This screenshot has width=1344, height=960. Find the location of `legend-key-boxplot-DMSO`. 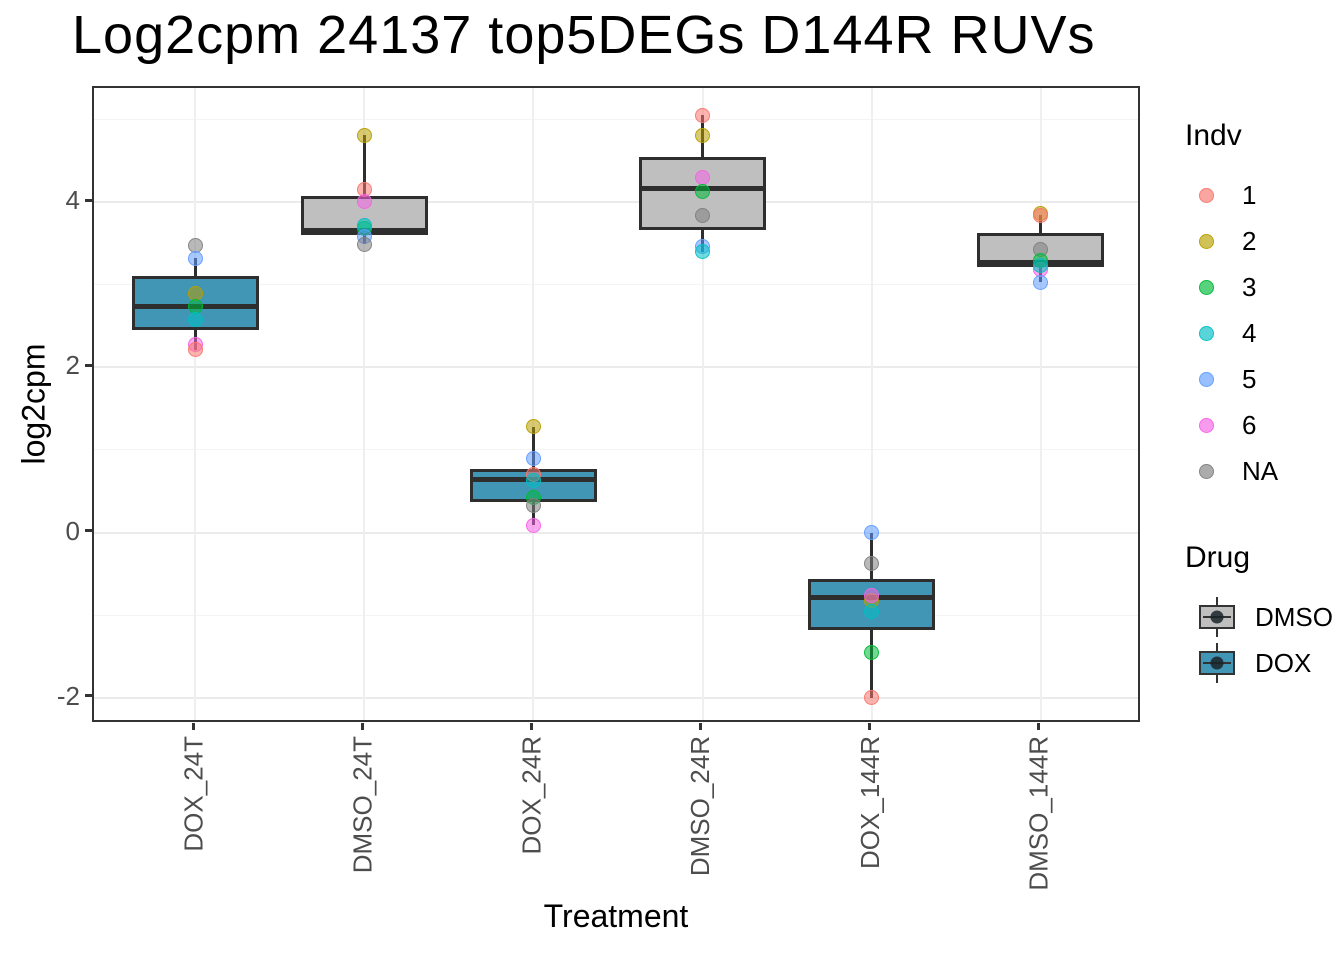

legend-key-boxplot-DMSO is located at coordinates (1217, 617).